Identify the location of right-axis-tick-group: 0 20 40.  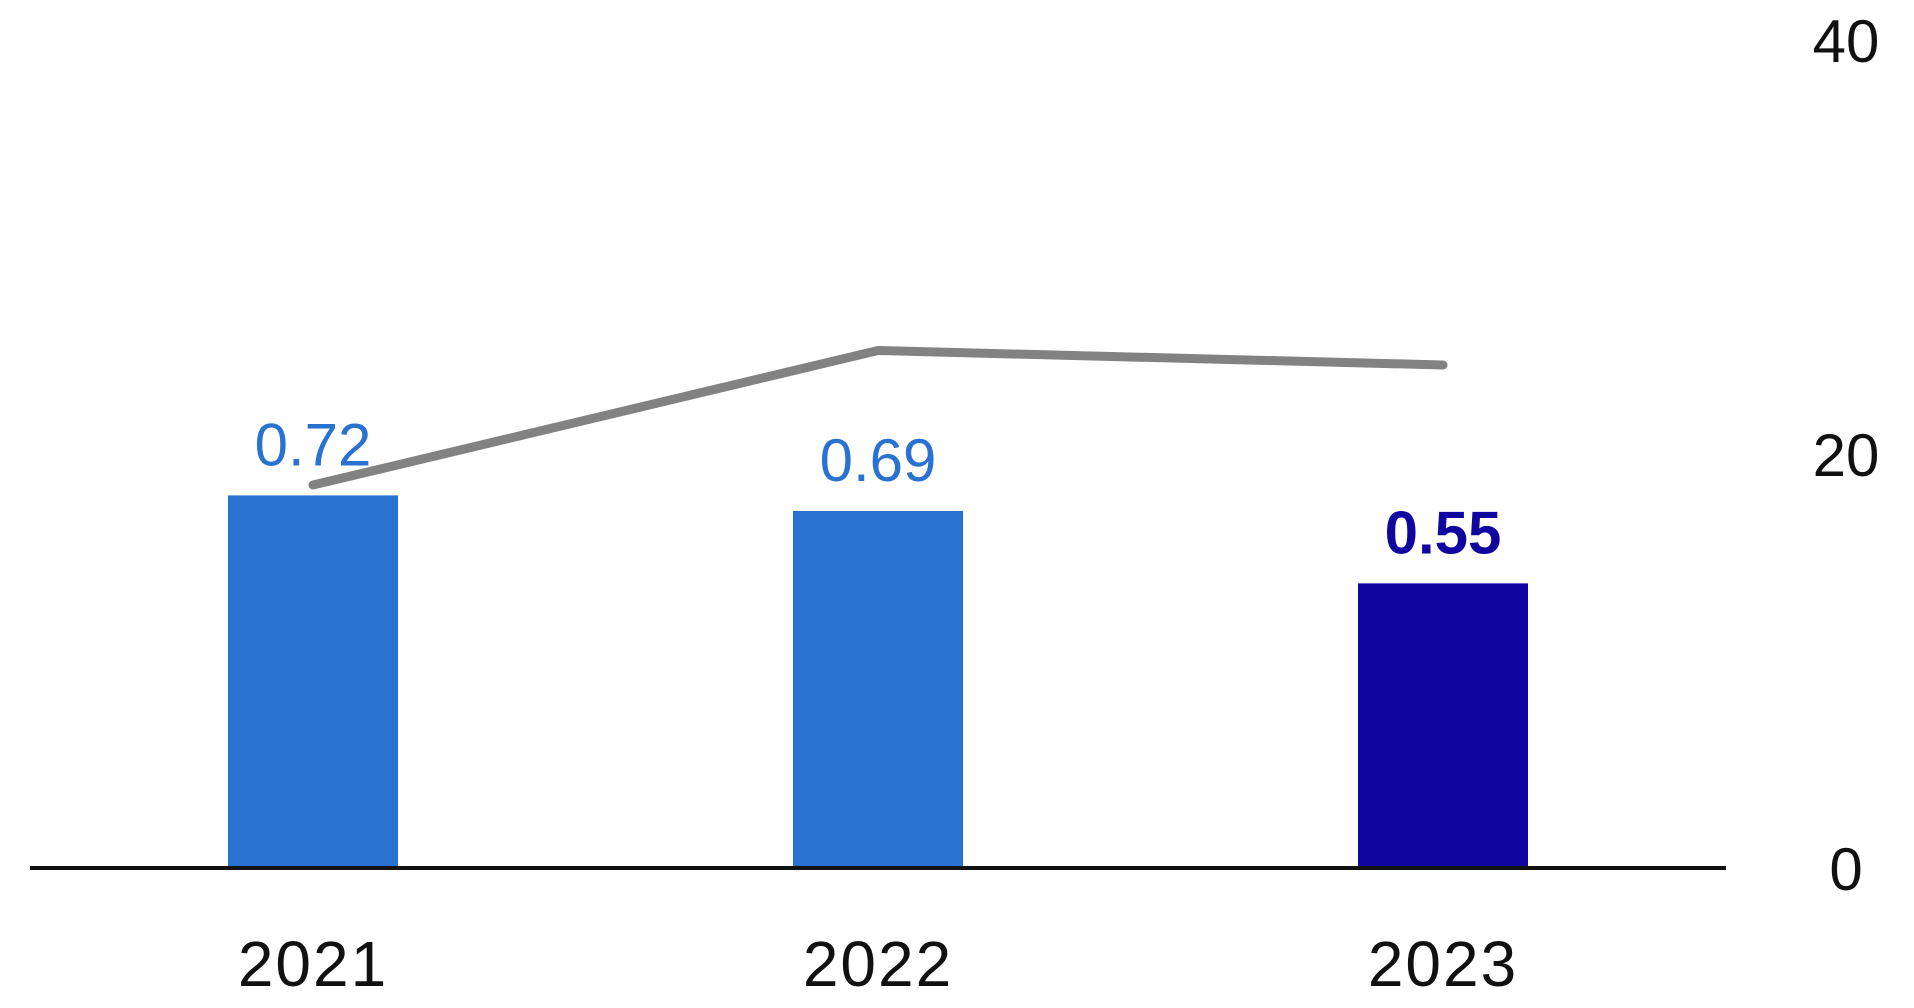
(1846, 455).